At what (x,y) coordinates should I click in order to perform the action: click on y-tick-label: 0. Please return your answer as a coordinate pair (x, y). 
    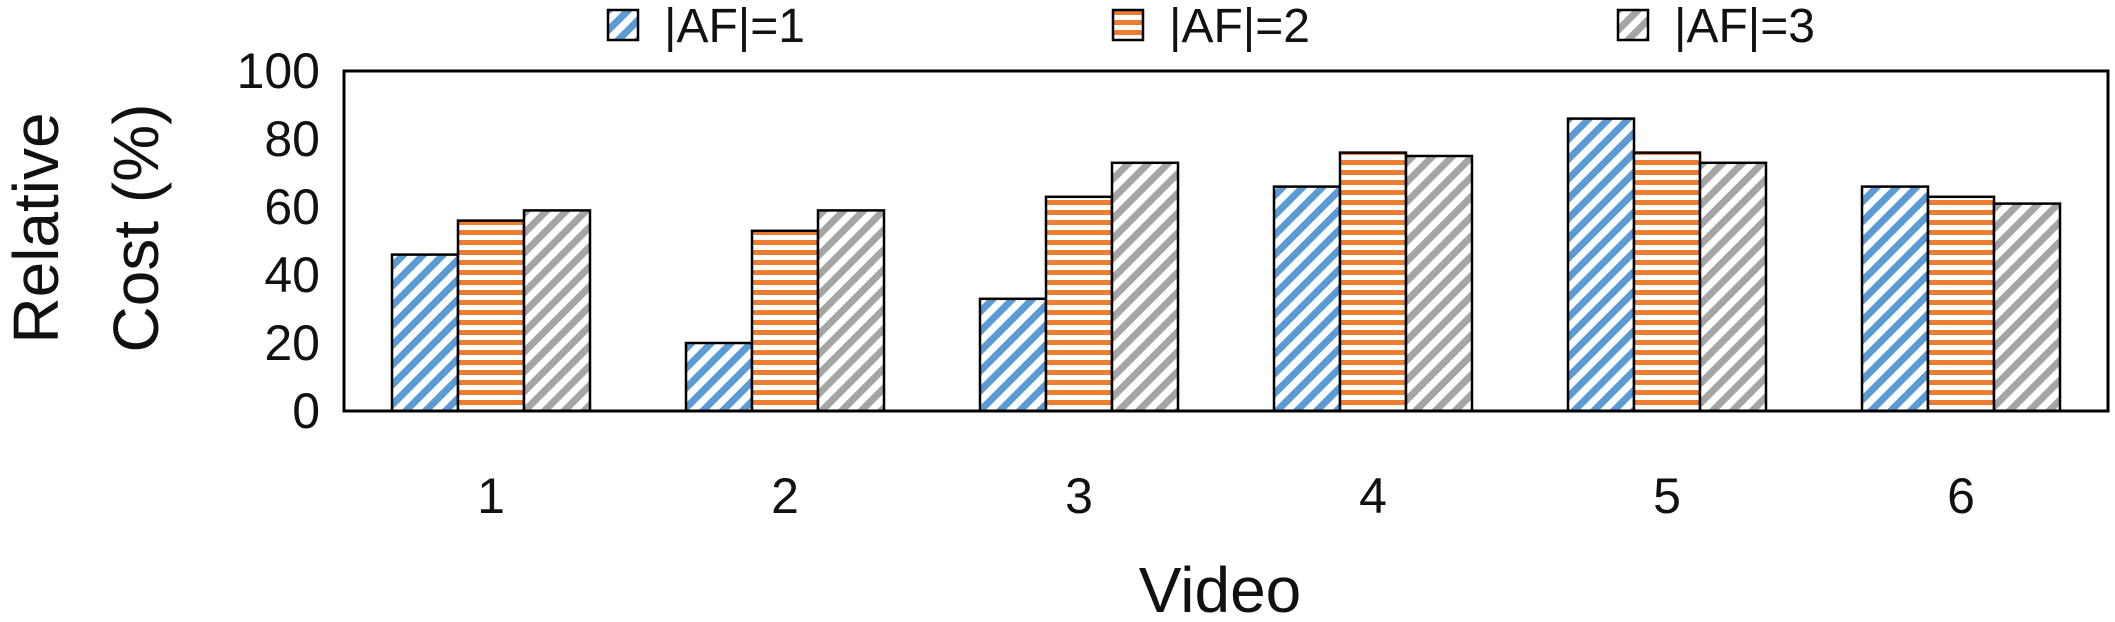
    Looking at the image, I should click on (306, 411).